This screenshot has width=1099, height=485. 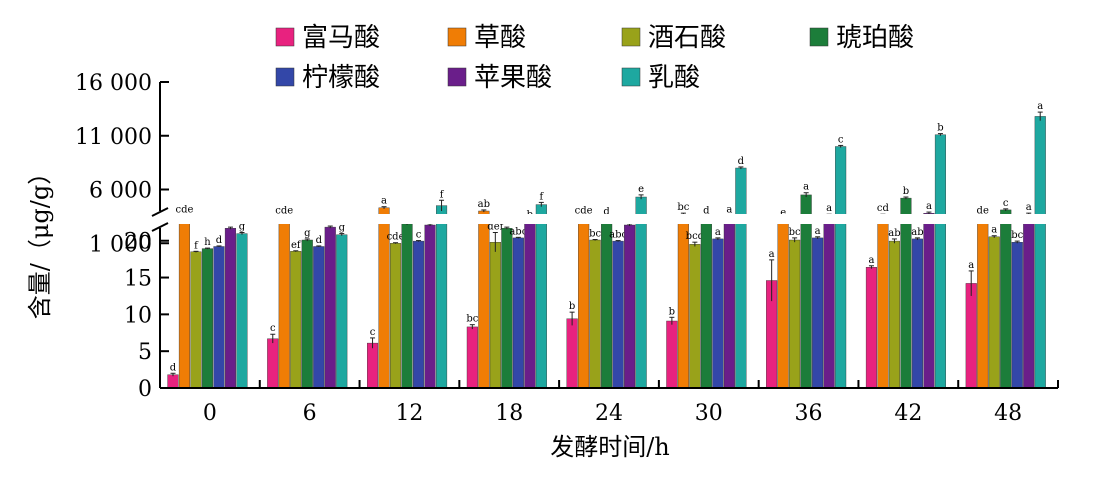 I want to click on legend-label: 草酸, so click(x=500, y=38).